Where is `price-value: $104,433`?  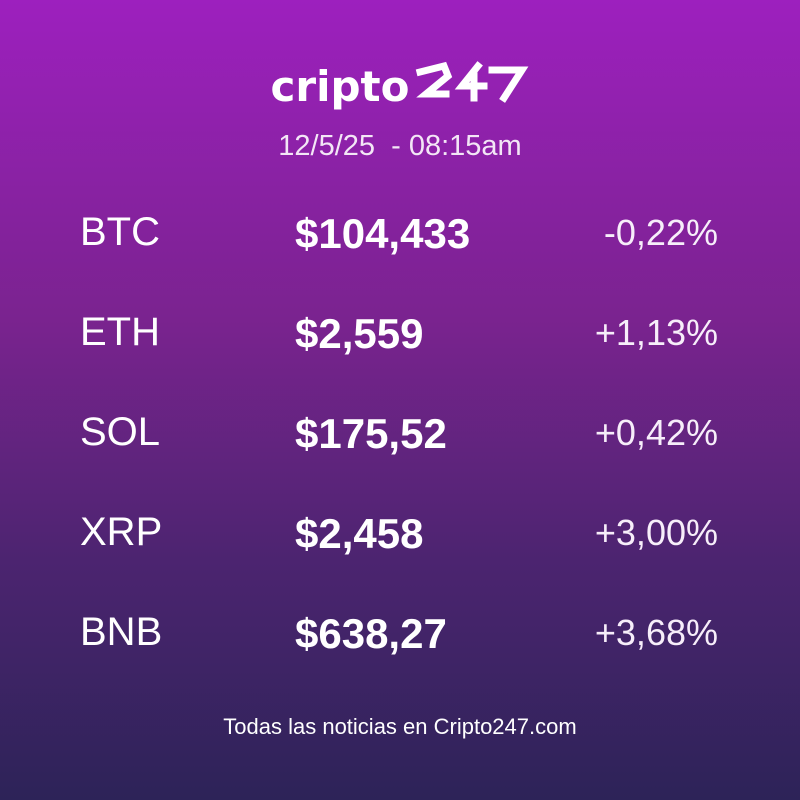 price-value: $104,433 is located at coordinates (383, 233).